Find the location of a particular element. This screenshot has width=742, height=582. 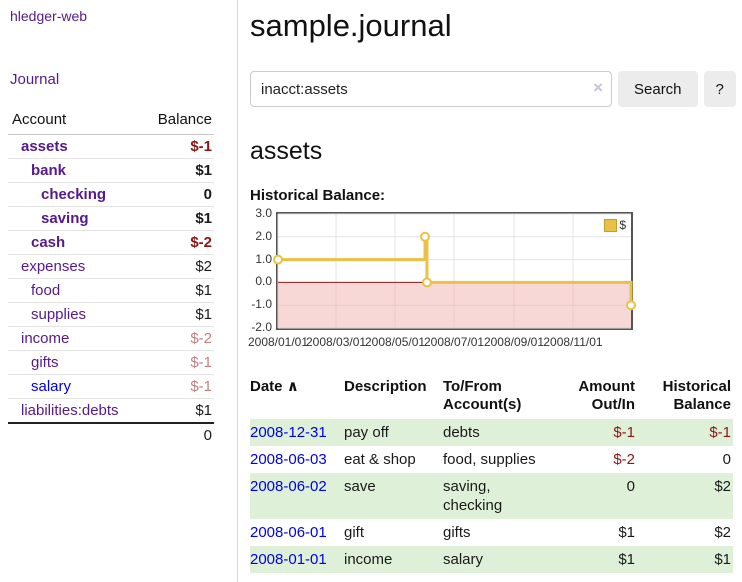

x-tick-label: 2008/05/01 is located at coordinates (395, 342).